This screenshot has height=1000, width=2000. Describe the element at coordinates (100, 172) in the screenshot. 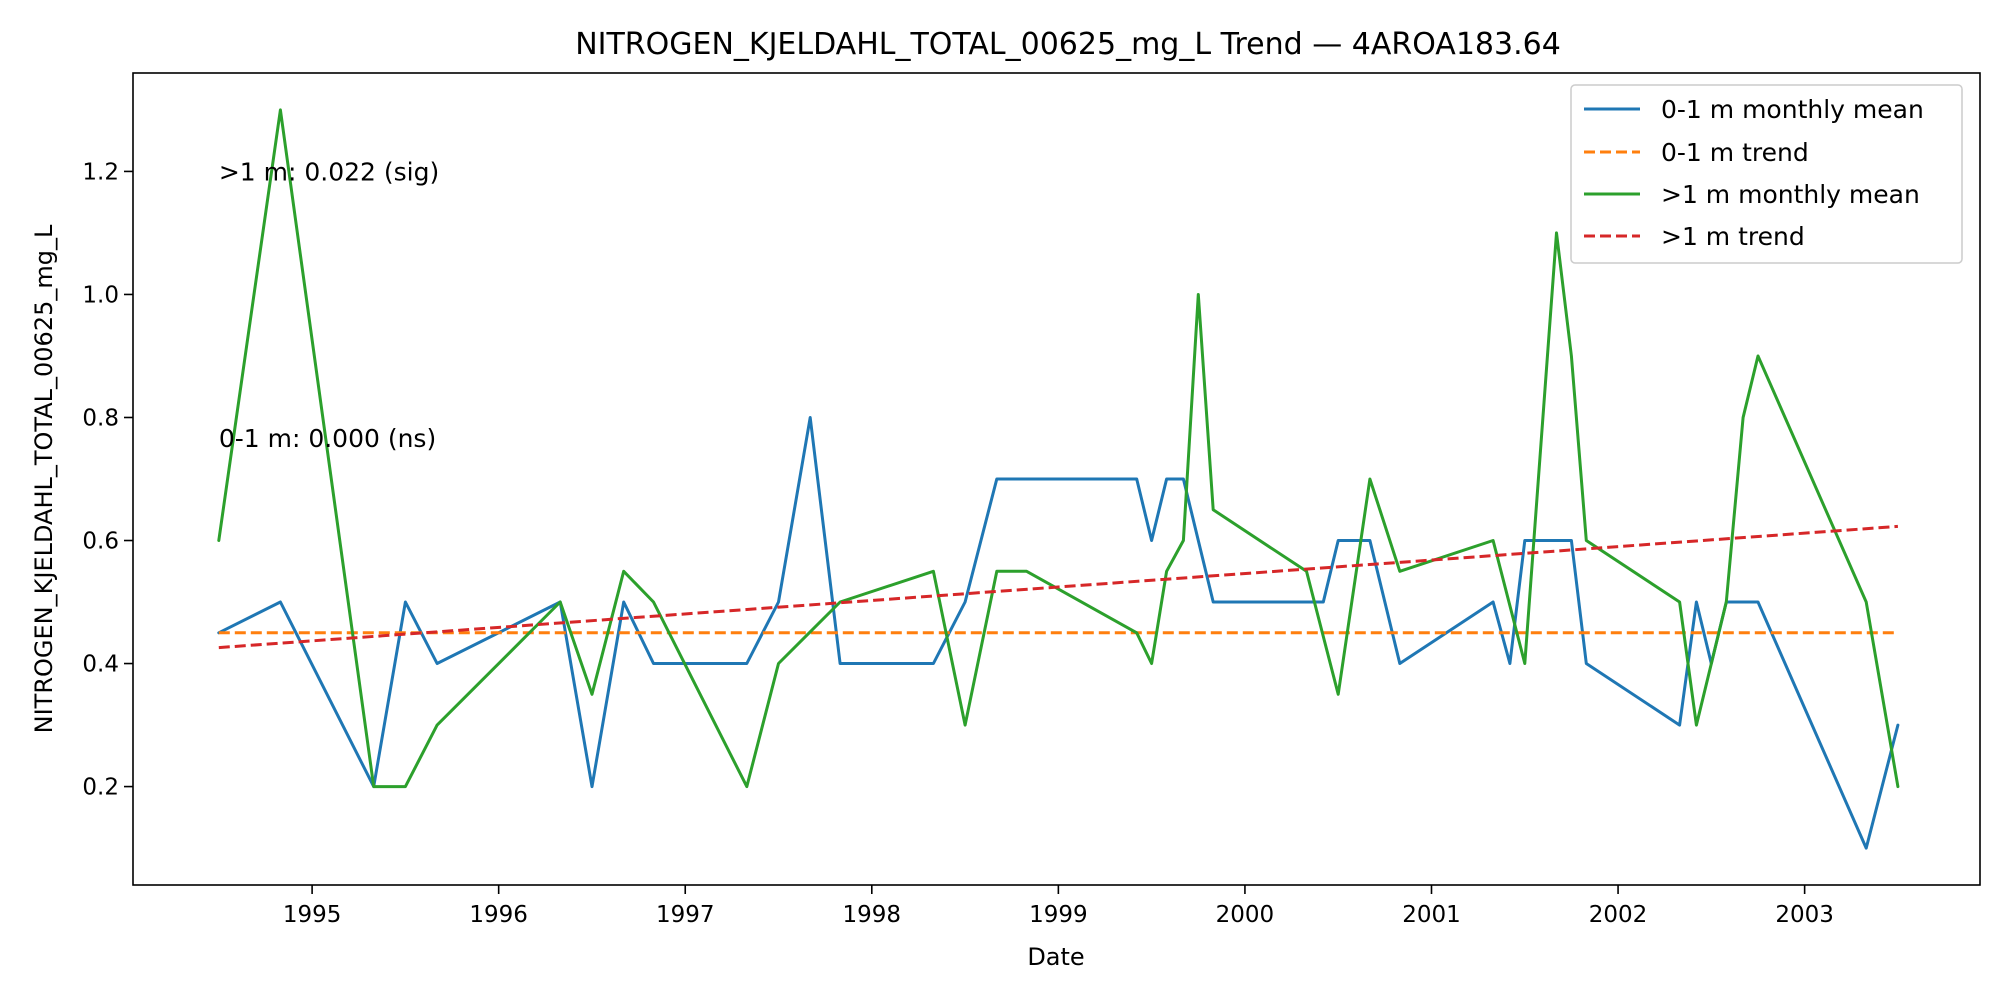

I see `y-tick-label: 1.2` at that location.